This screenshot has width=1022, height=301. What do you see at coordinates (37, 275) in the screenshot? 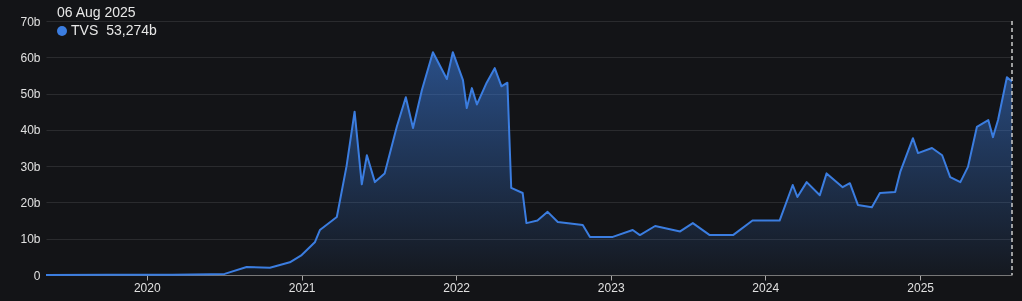
I see `y-tick-label: 0` at bounding box center [37, 275].